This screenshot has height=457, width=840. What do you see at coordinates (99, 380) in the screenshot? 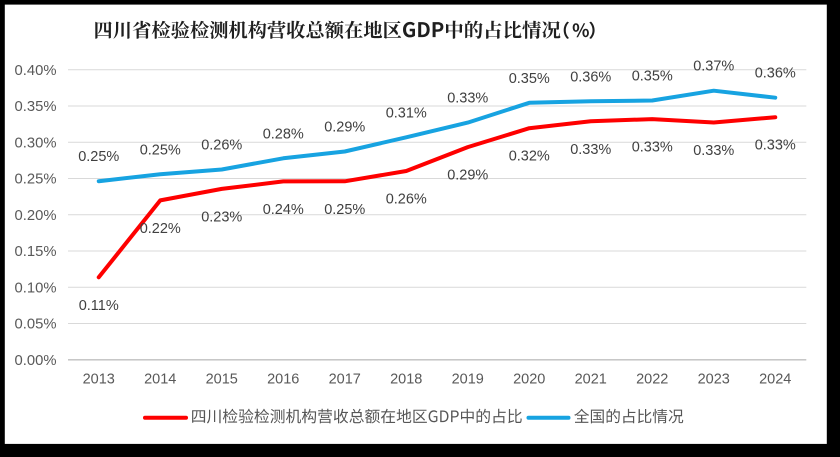
I see `svg-text: 2013` at bounding box center [99, 380].